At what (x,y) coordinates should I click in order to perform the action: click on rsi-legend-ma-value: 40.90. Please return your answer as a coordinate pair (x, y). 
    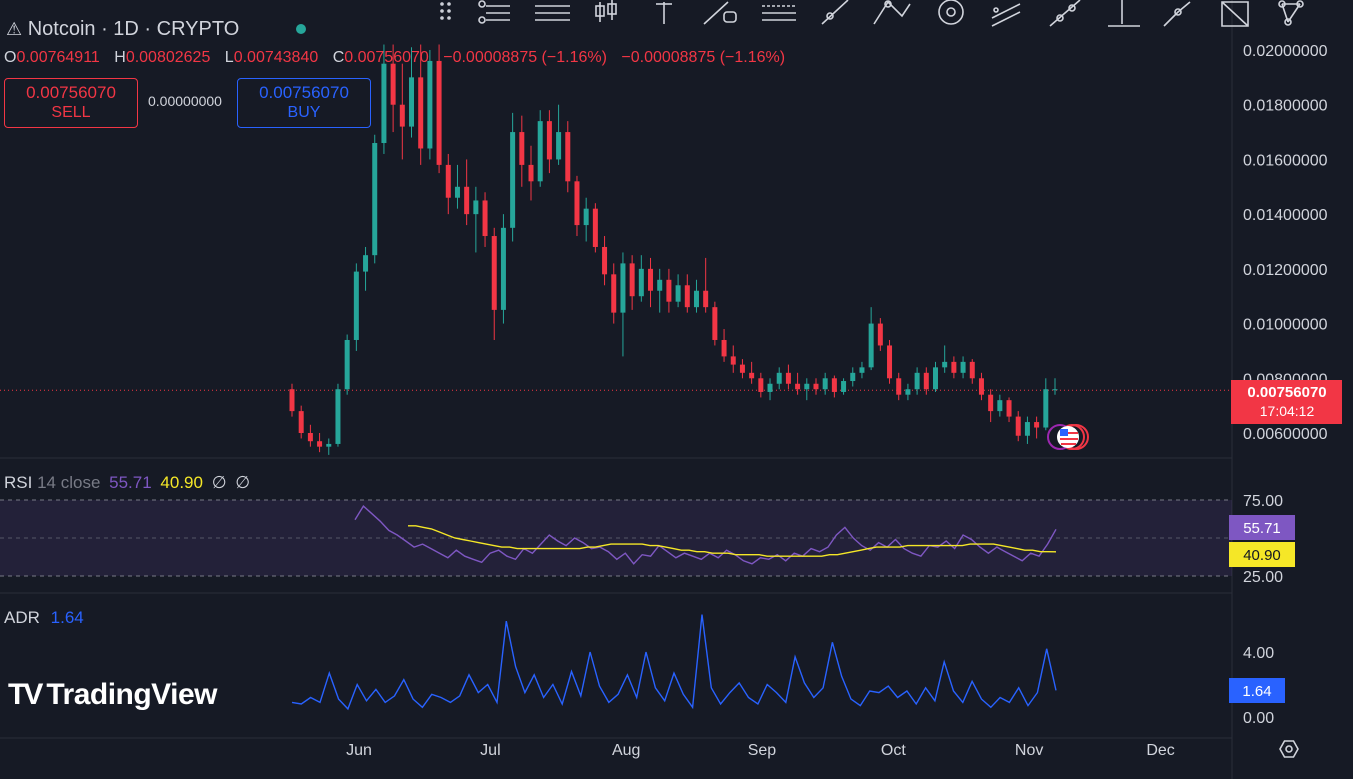
    Looking at the image, I should click on (181, 482).